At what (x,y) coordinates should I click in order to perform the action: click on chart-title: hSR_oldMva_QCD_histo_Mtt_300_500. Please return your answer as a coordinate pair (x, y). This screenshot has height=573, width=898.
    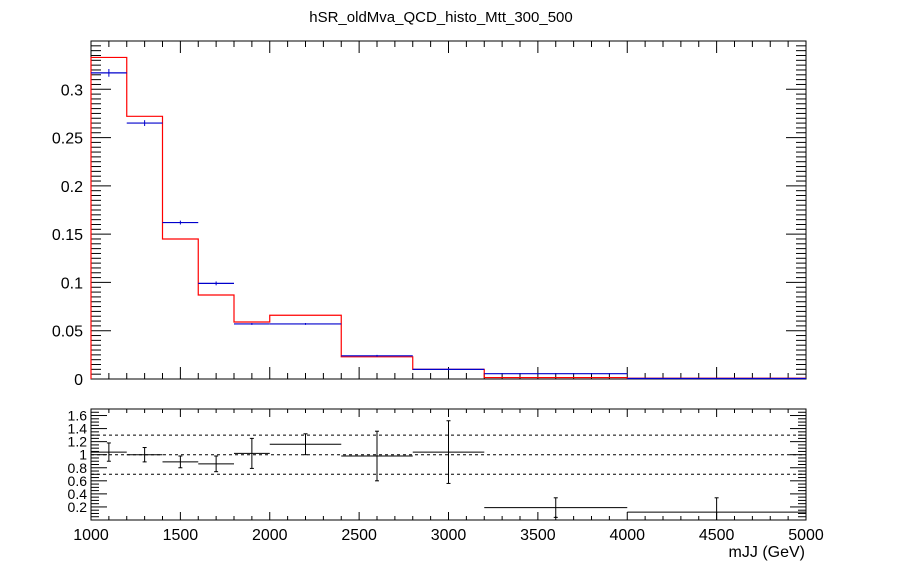
    Looking at the image, I should click on (441, 17).